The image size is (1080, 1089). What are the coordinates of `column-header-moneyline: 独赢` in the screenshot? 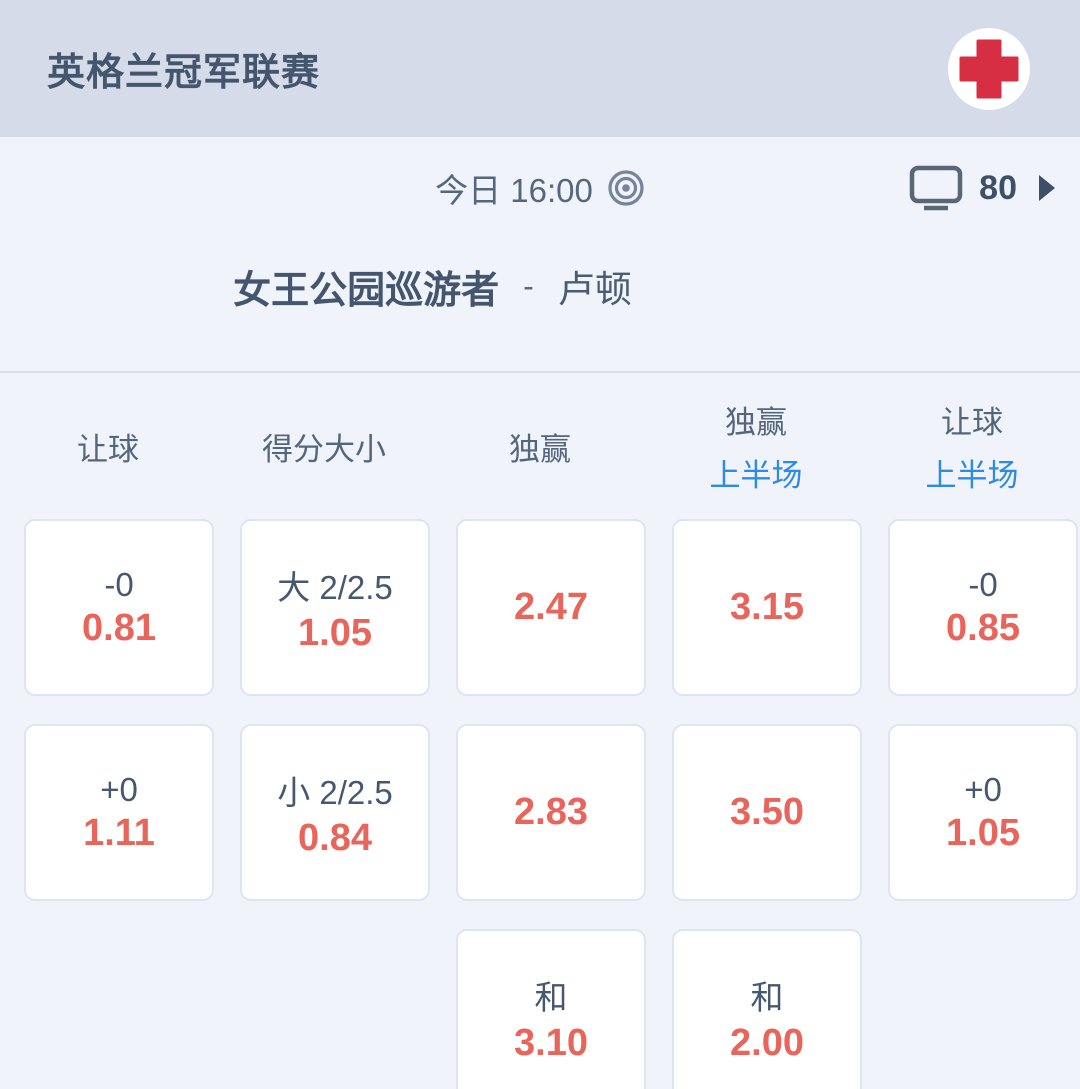 It's located at (540, 446).